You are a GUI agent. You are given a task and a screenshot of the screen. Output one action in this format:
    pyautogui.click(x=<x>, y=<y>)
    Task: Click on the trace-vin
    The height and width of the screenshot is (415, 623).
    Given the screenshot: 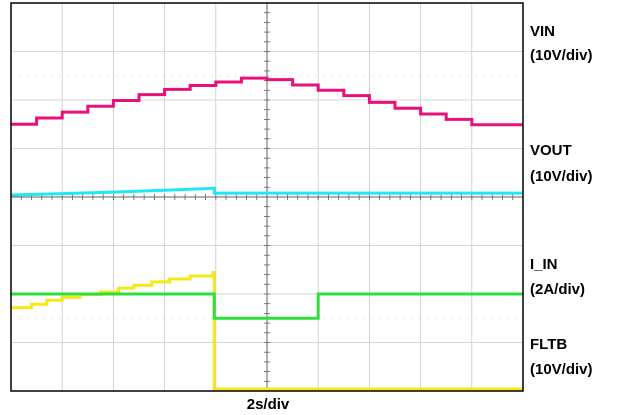 What is the action you would take?
    pyautogui.click(x=267, y=101)
    